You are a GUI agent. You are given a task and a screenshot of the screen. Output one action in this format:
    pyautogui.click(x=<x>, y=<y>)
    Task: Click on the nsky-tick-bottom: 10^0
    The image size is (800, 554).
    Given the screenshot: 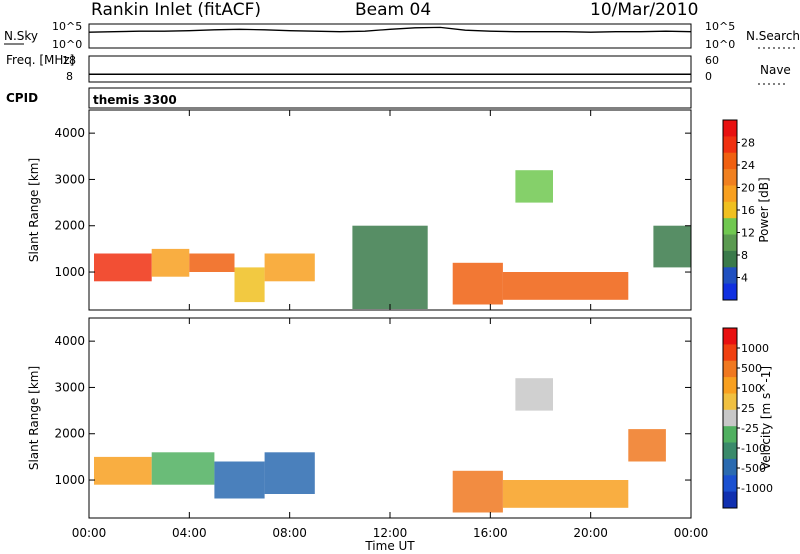 What is the action you would take?
    pyautogui.click(x=67, y=44)
    